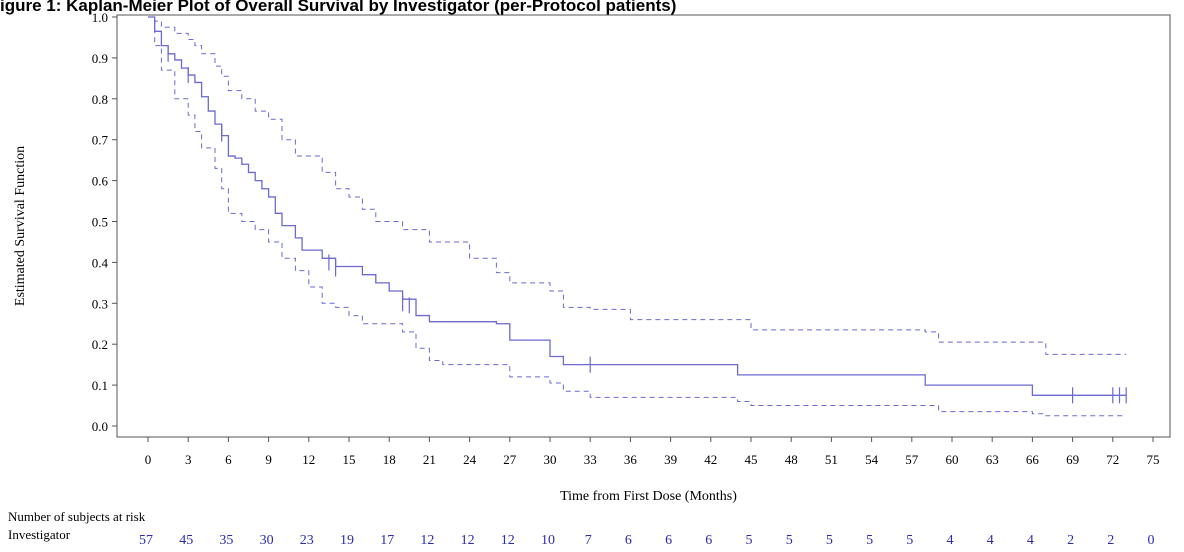 This screenshot has height=552, width=1184. I want to click on x-tick-label: 42, so click(710, 459).